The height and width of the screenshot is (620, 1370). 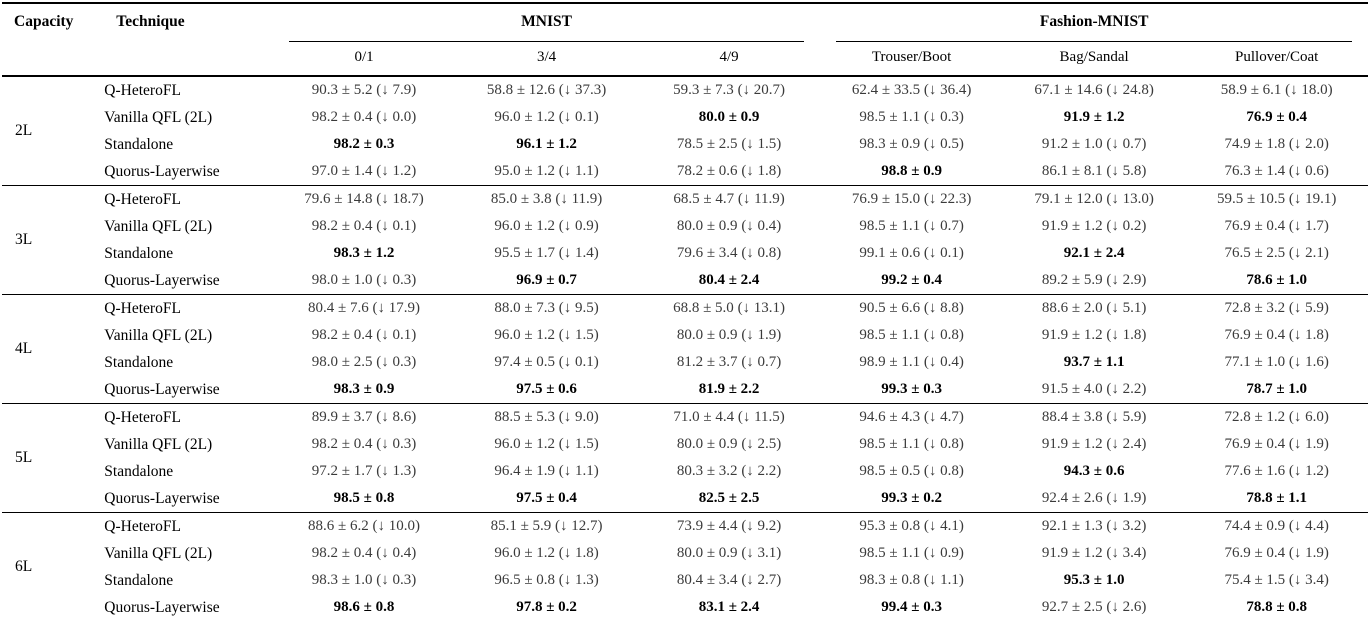 I want to click on accuracy-drop-annotation: (↓ 0.4), so click(x=759, y=226).